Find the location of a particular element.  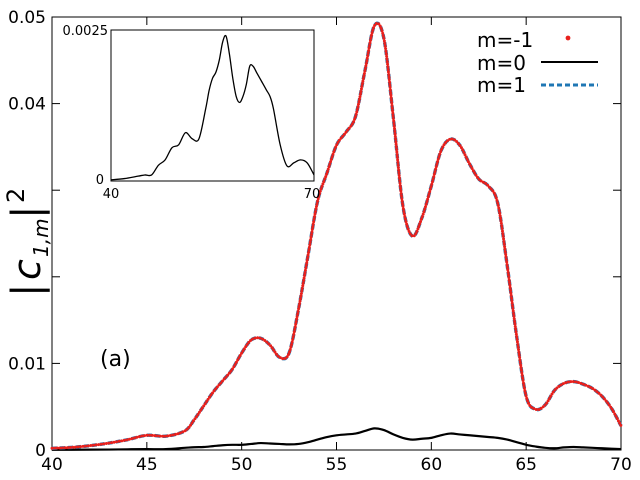

x-tick-label: 70 is located at coordinates (621, 465).